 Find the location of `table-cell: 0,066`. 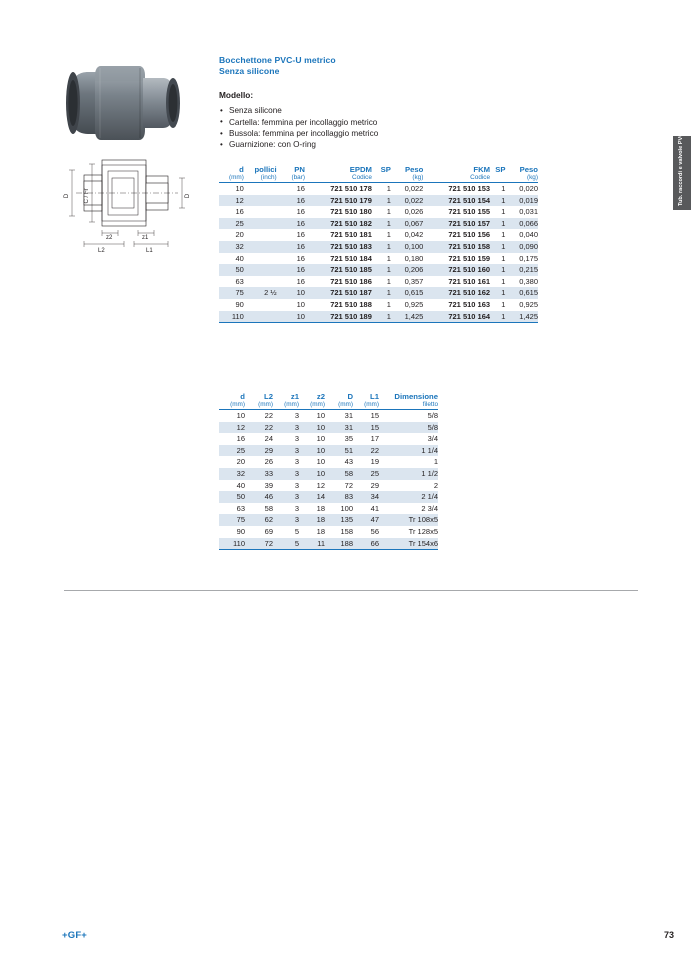

table-cell: 0,066 is located at coordinates (521, 223).